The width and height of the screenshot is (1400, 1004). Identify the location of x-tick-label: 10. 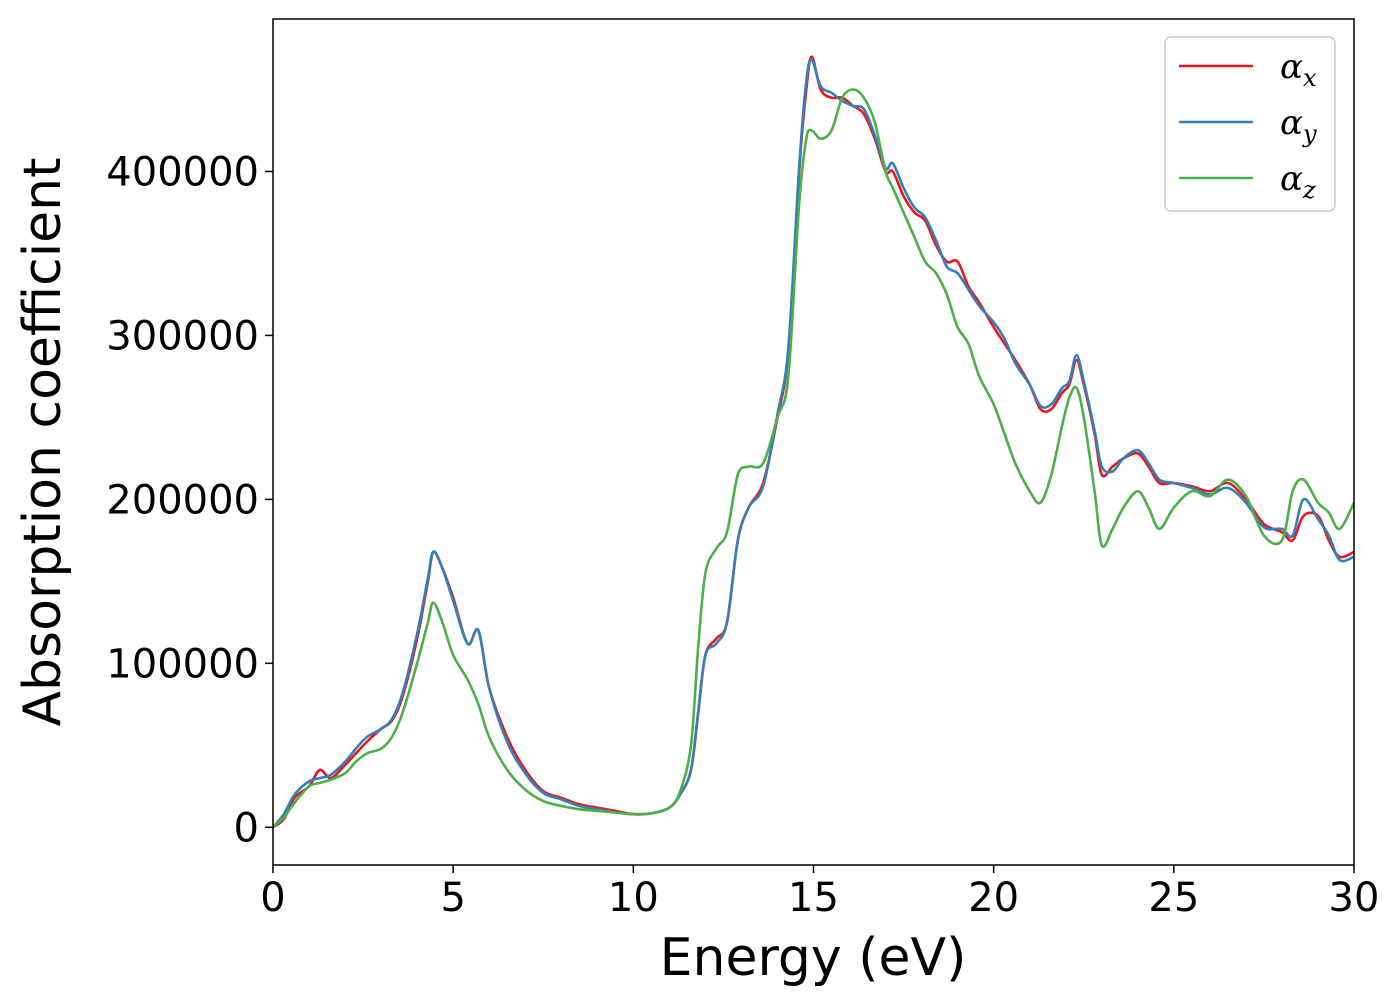
(633, 898).